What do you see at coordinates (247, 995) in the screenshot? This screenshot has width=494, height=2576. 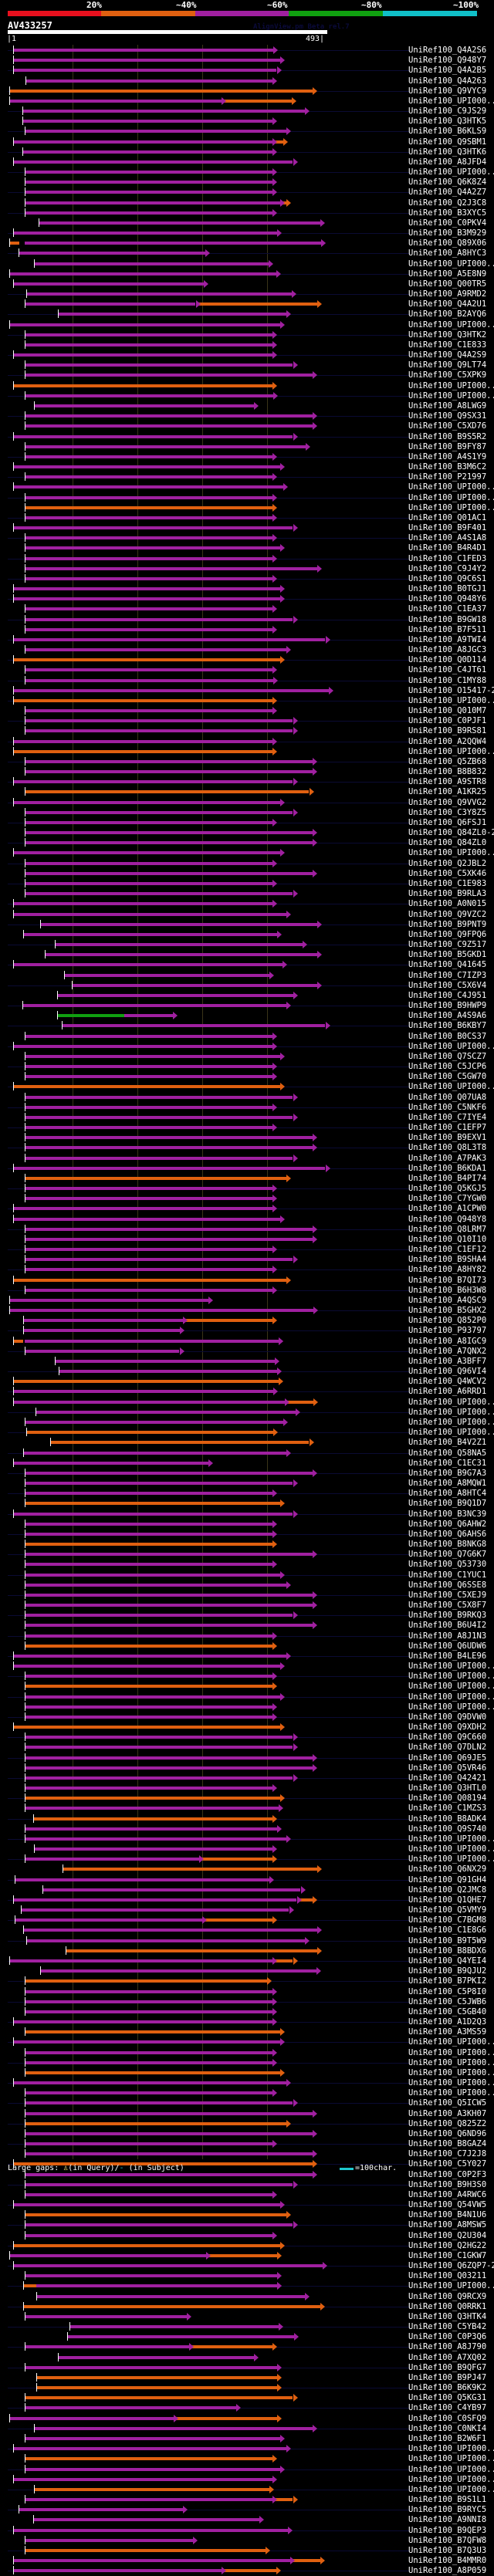 I see `alignment-row: UniRef100_C4J951` at bounding box center [247, 995].